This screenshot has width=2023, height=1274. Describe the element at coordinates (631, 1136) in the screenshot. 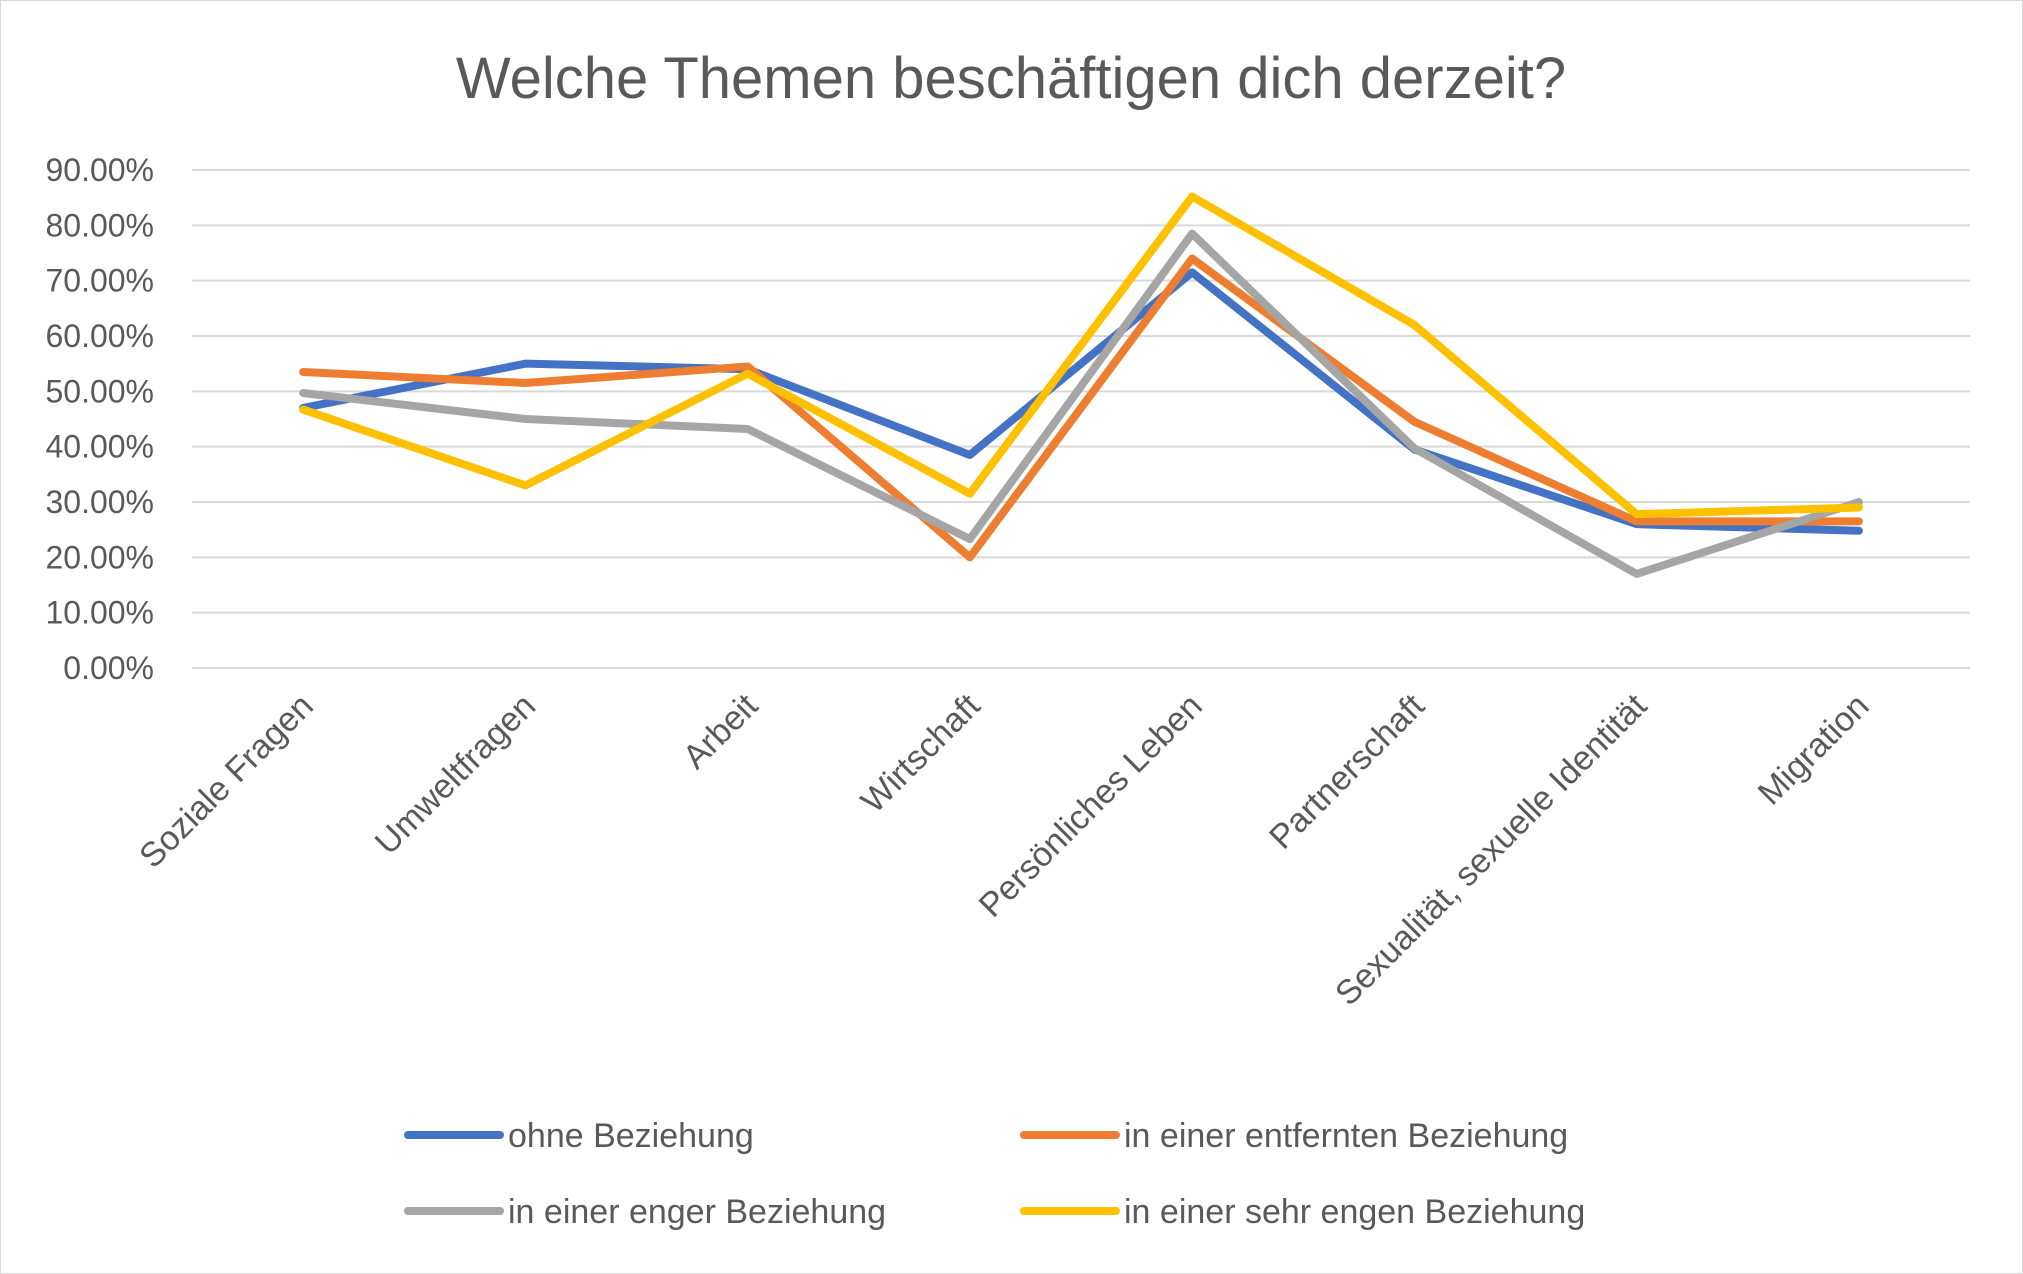

I see `legend-label: ohne Beziehung` at that location.